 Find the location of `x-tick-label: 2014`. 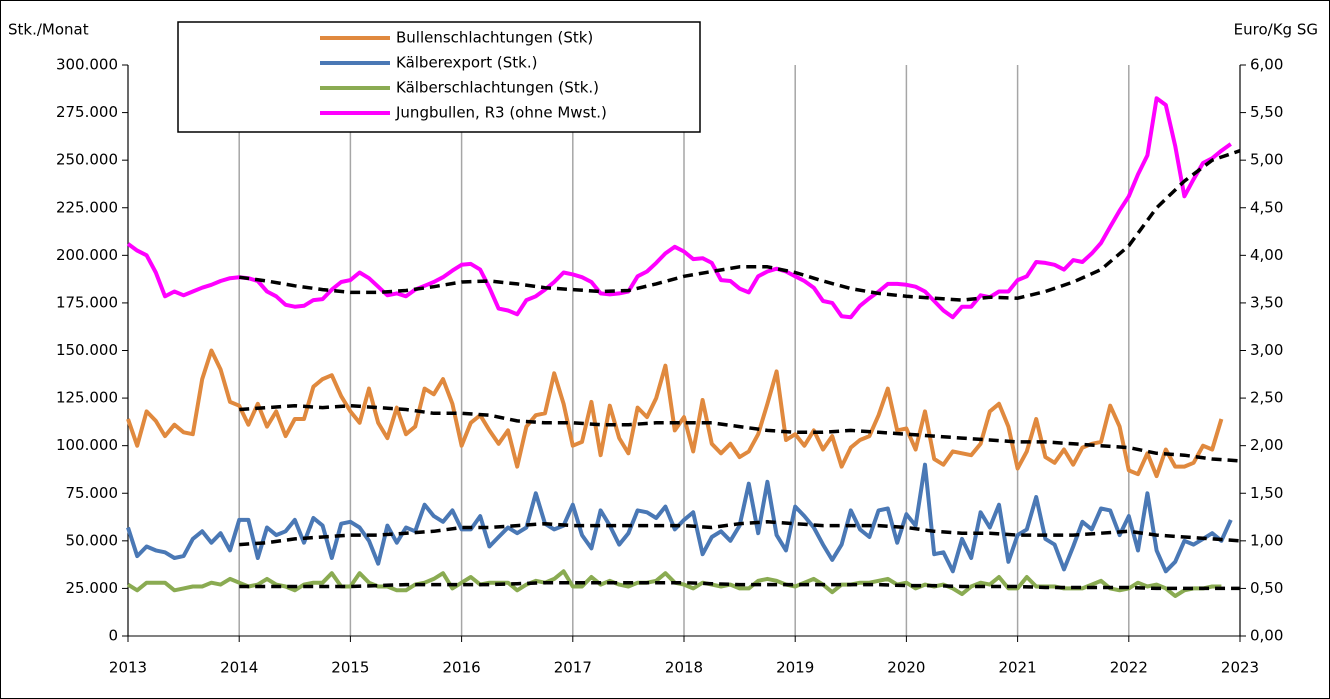

x-tick-label: 2014 is located at coordinates (239, 668).